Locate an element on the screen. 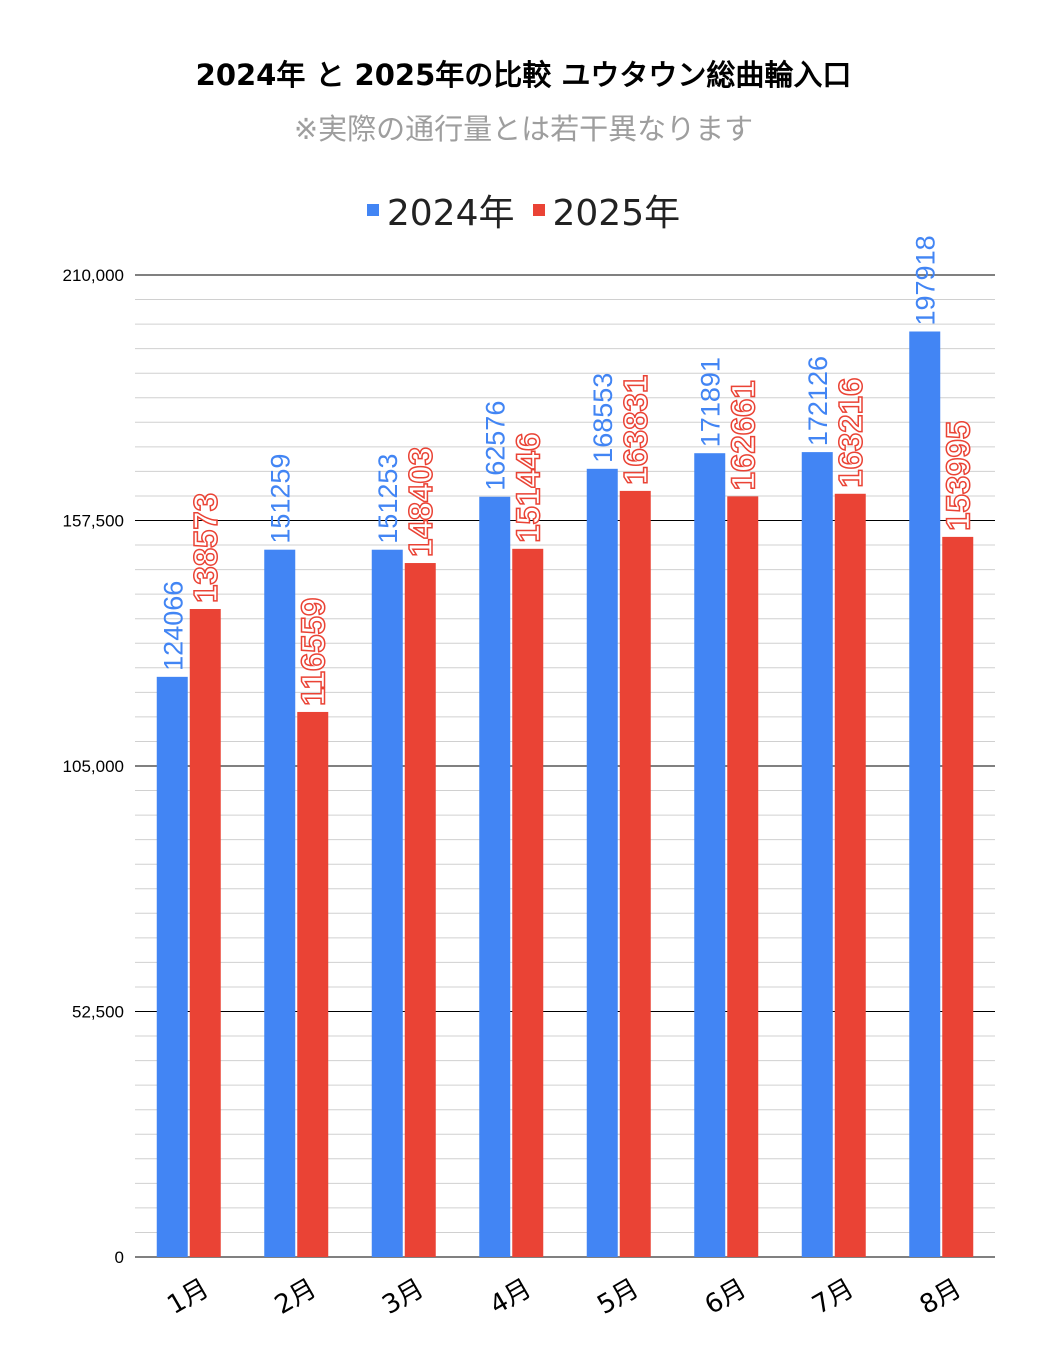 Image resolution: width=1047 pixels, height=1364 pixels. bar-2025年-3月 is located at coordinates (420, 910).